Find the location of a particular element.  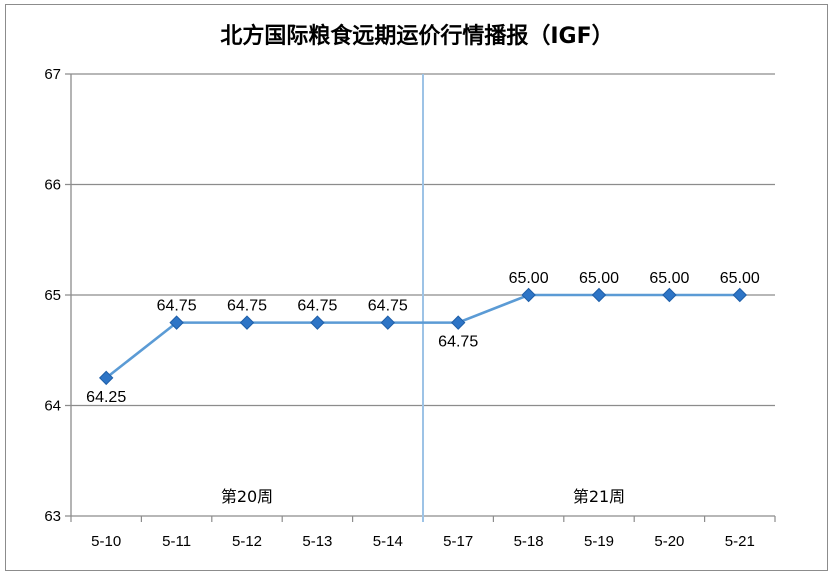

x-tick-label: 5-18 is located at coordinates (529, 541).